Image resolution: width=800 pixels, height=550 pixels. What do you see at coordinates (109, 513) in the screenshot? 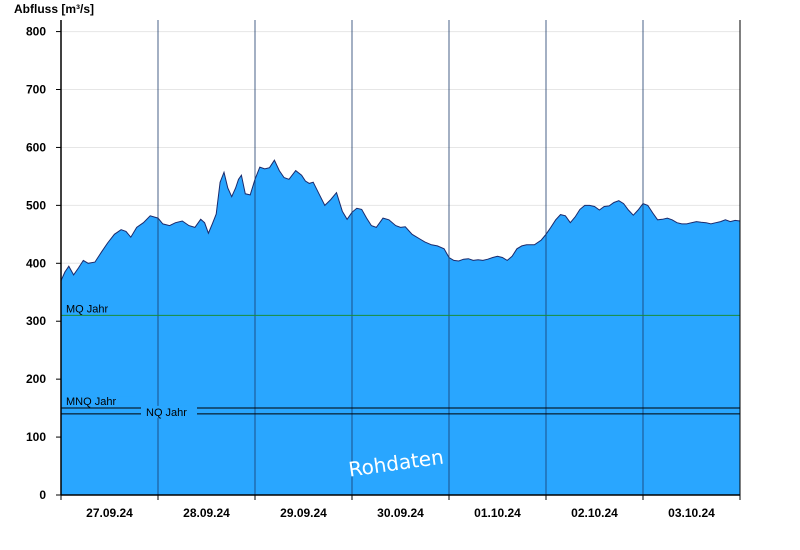
I see `x-tick-label: 27.09.24` at bounding box center [109, 513].